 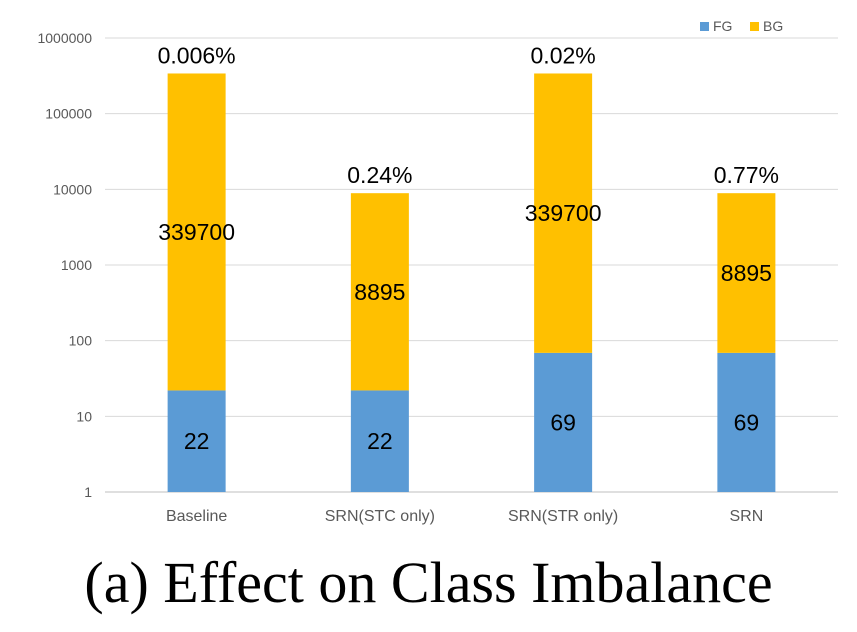 What do you see at coordinates (746, 516) in the screenshot?
I see `x-tick-label: SRN` at bounding box center [746, 516].